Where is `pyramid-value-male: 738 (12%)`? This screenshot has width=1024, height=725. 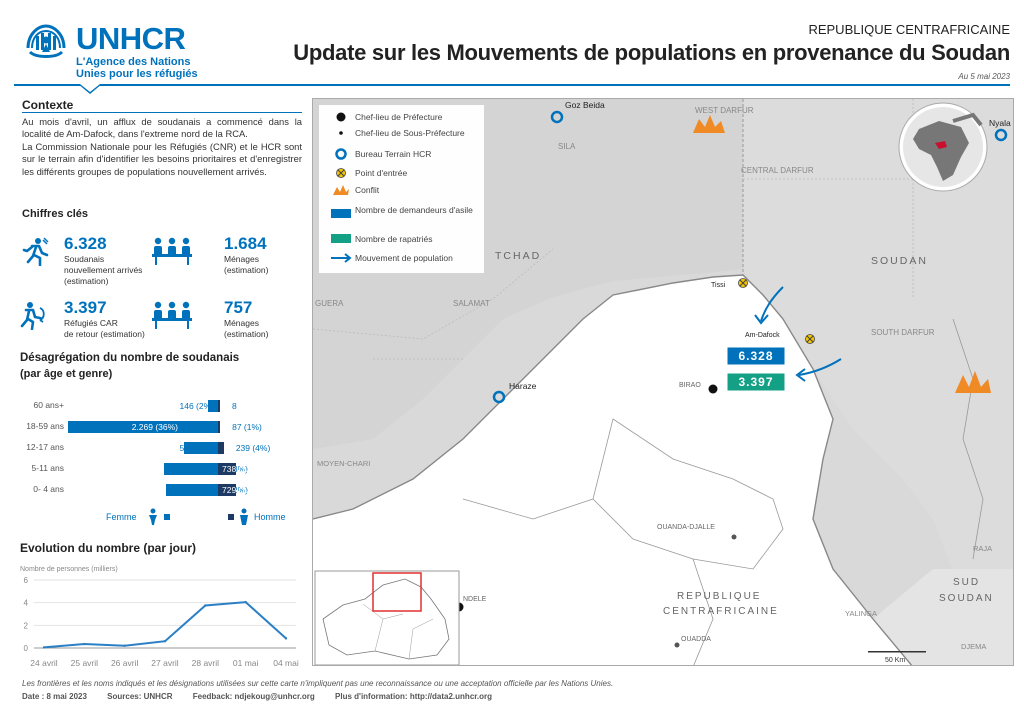 pyramid-value-male: 738 (12%) is located at coordinates (242, 469).